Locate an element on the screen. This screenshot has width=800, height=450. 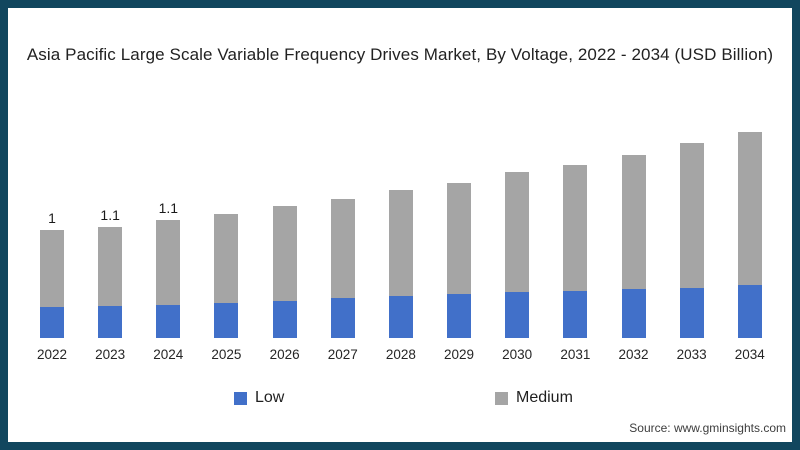
x-axis-tick-label: 2033 is located at coordinates (691, 354).